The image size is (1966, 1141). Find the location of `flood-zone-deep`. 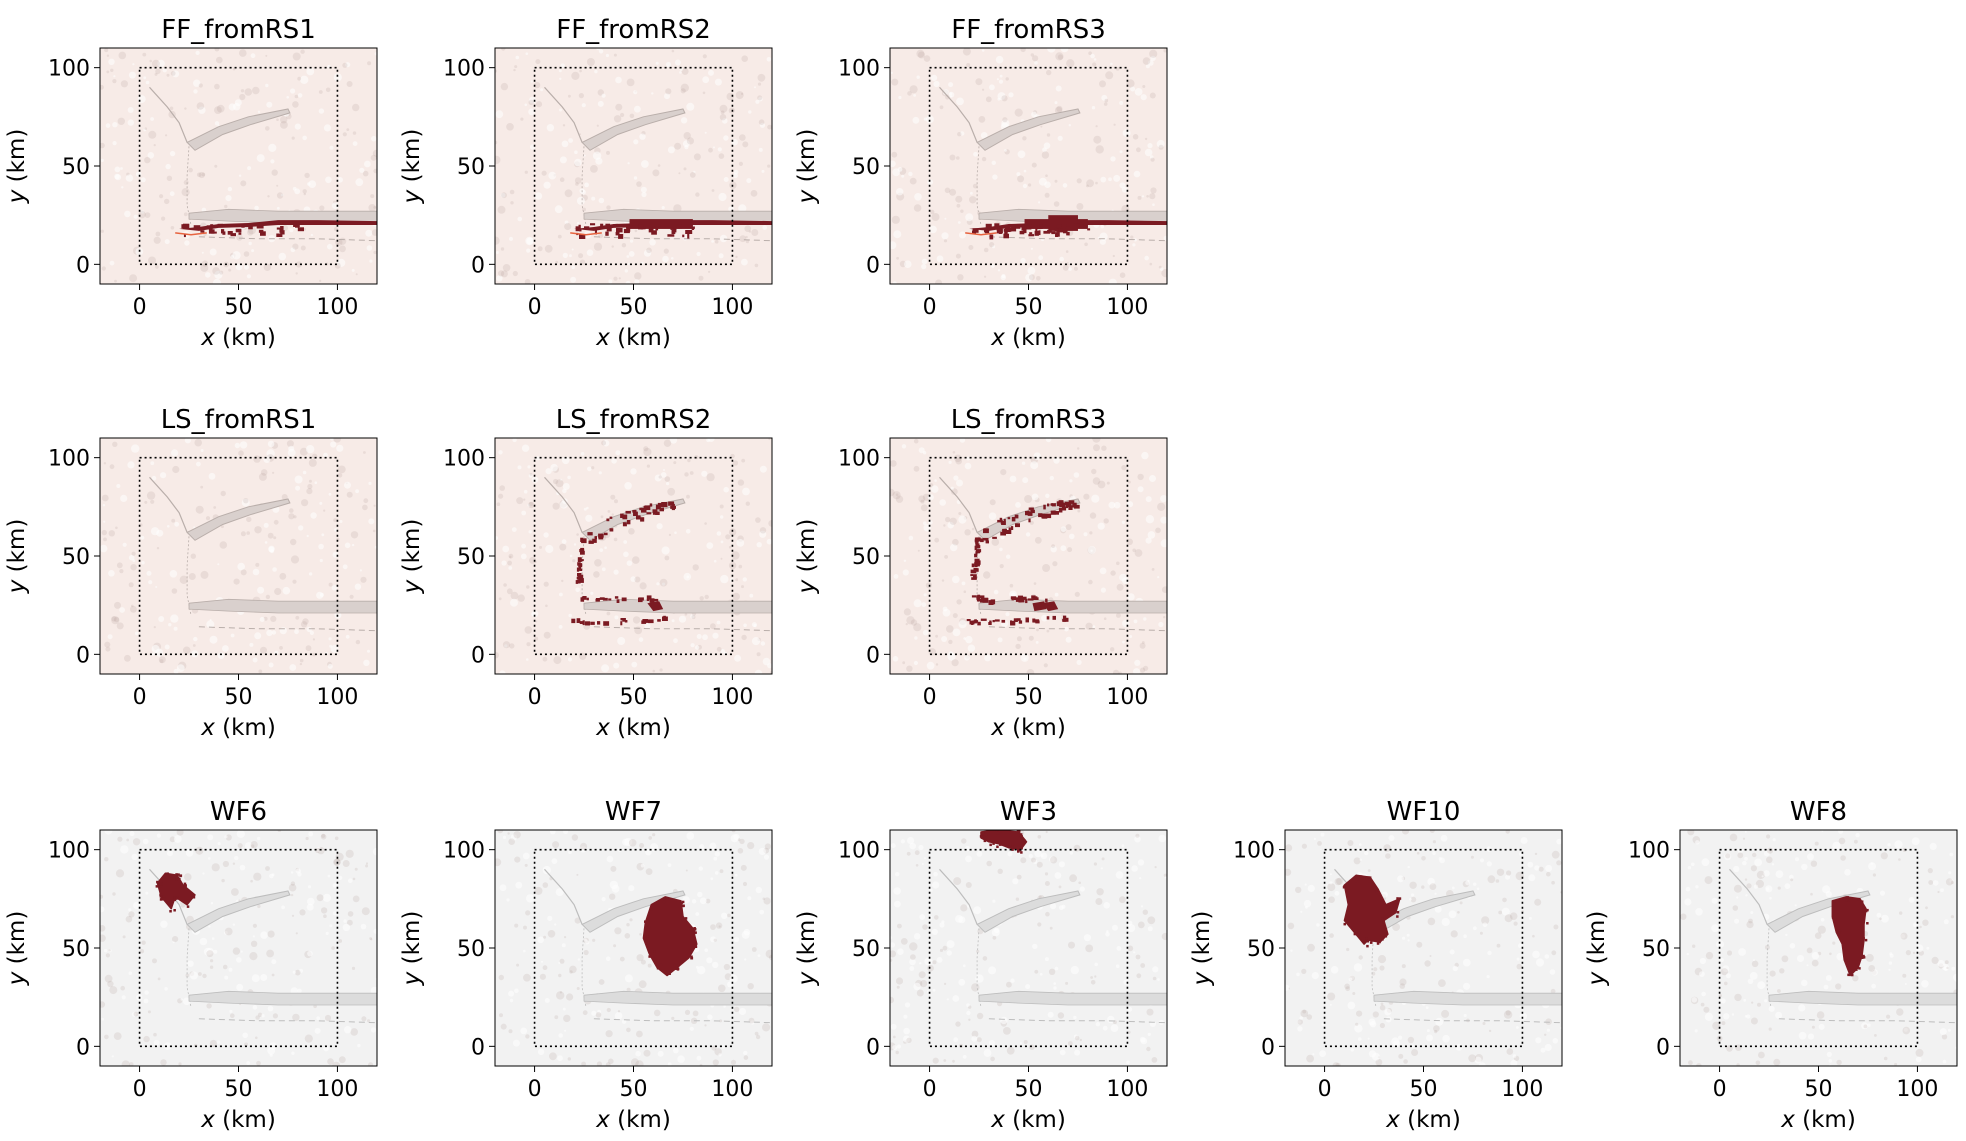

flood-zone-deep is located at coordinates (1063, 223).